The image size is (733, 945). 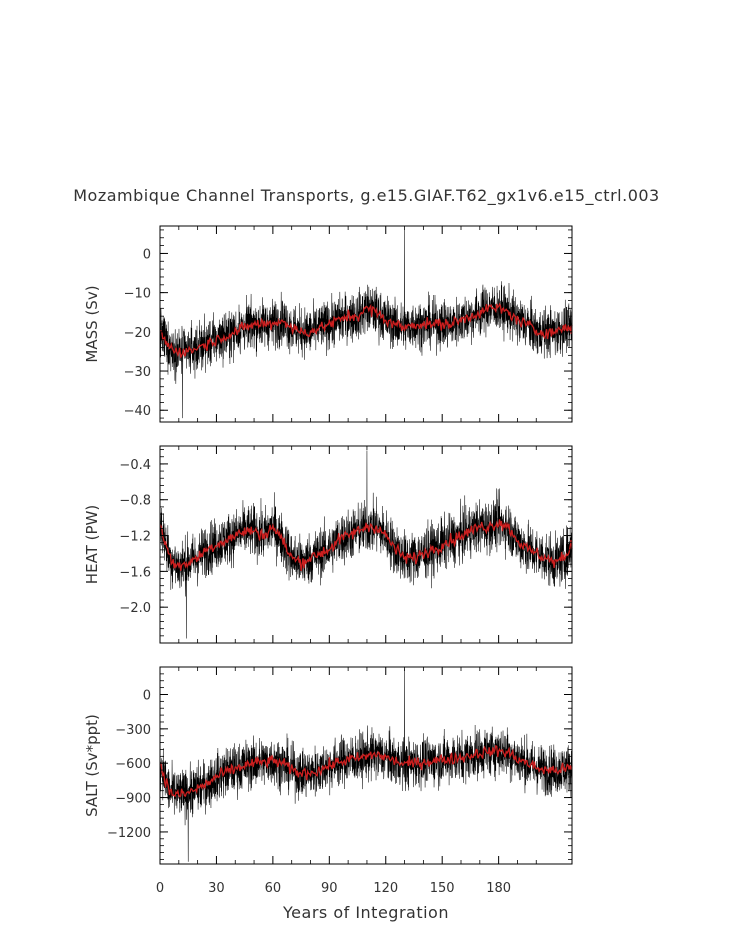 What do you see at coordinates (92, 323) in the screenshot?
I see `y-axis-label: MASS (Sv)` at bounding box center [92, 323].